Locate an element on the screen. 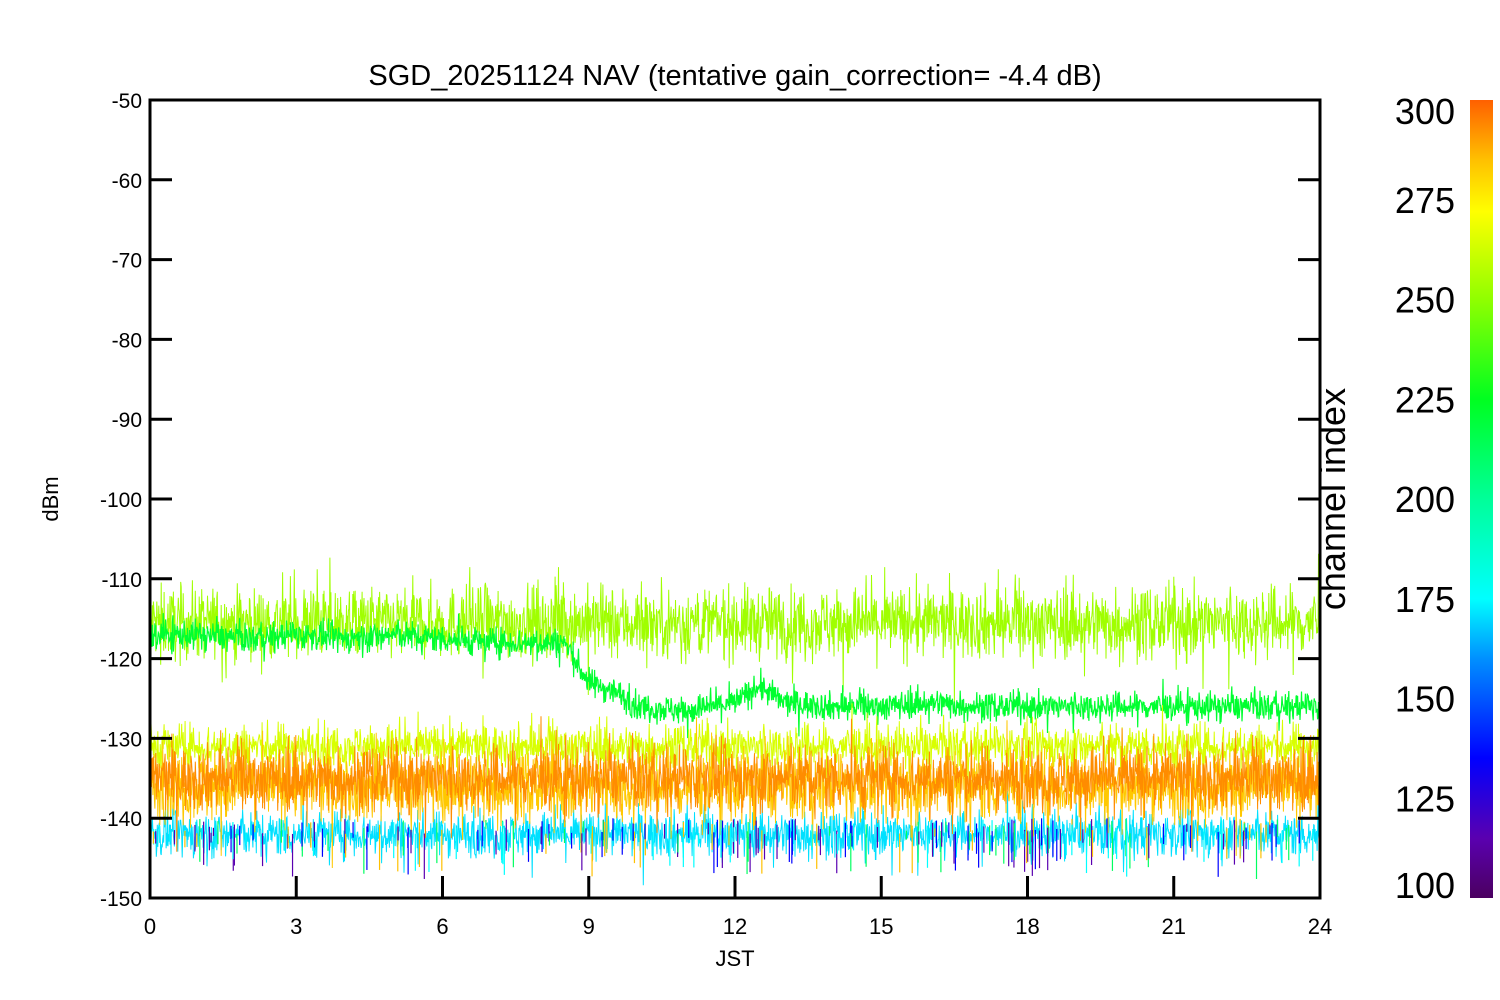 The height and width of the screenshot is (1000, 1500). y-tick-label: -130 is located at coordinates (121, 739).